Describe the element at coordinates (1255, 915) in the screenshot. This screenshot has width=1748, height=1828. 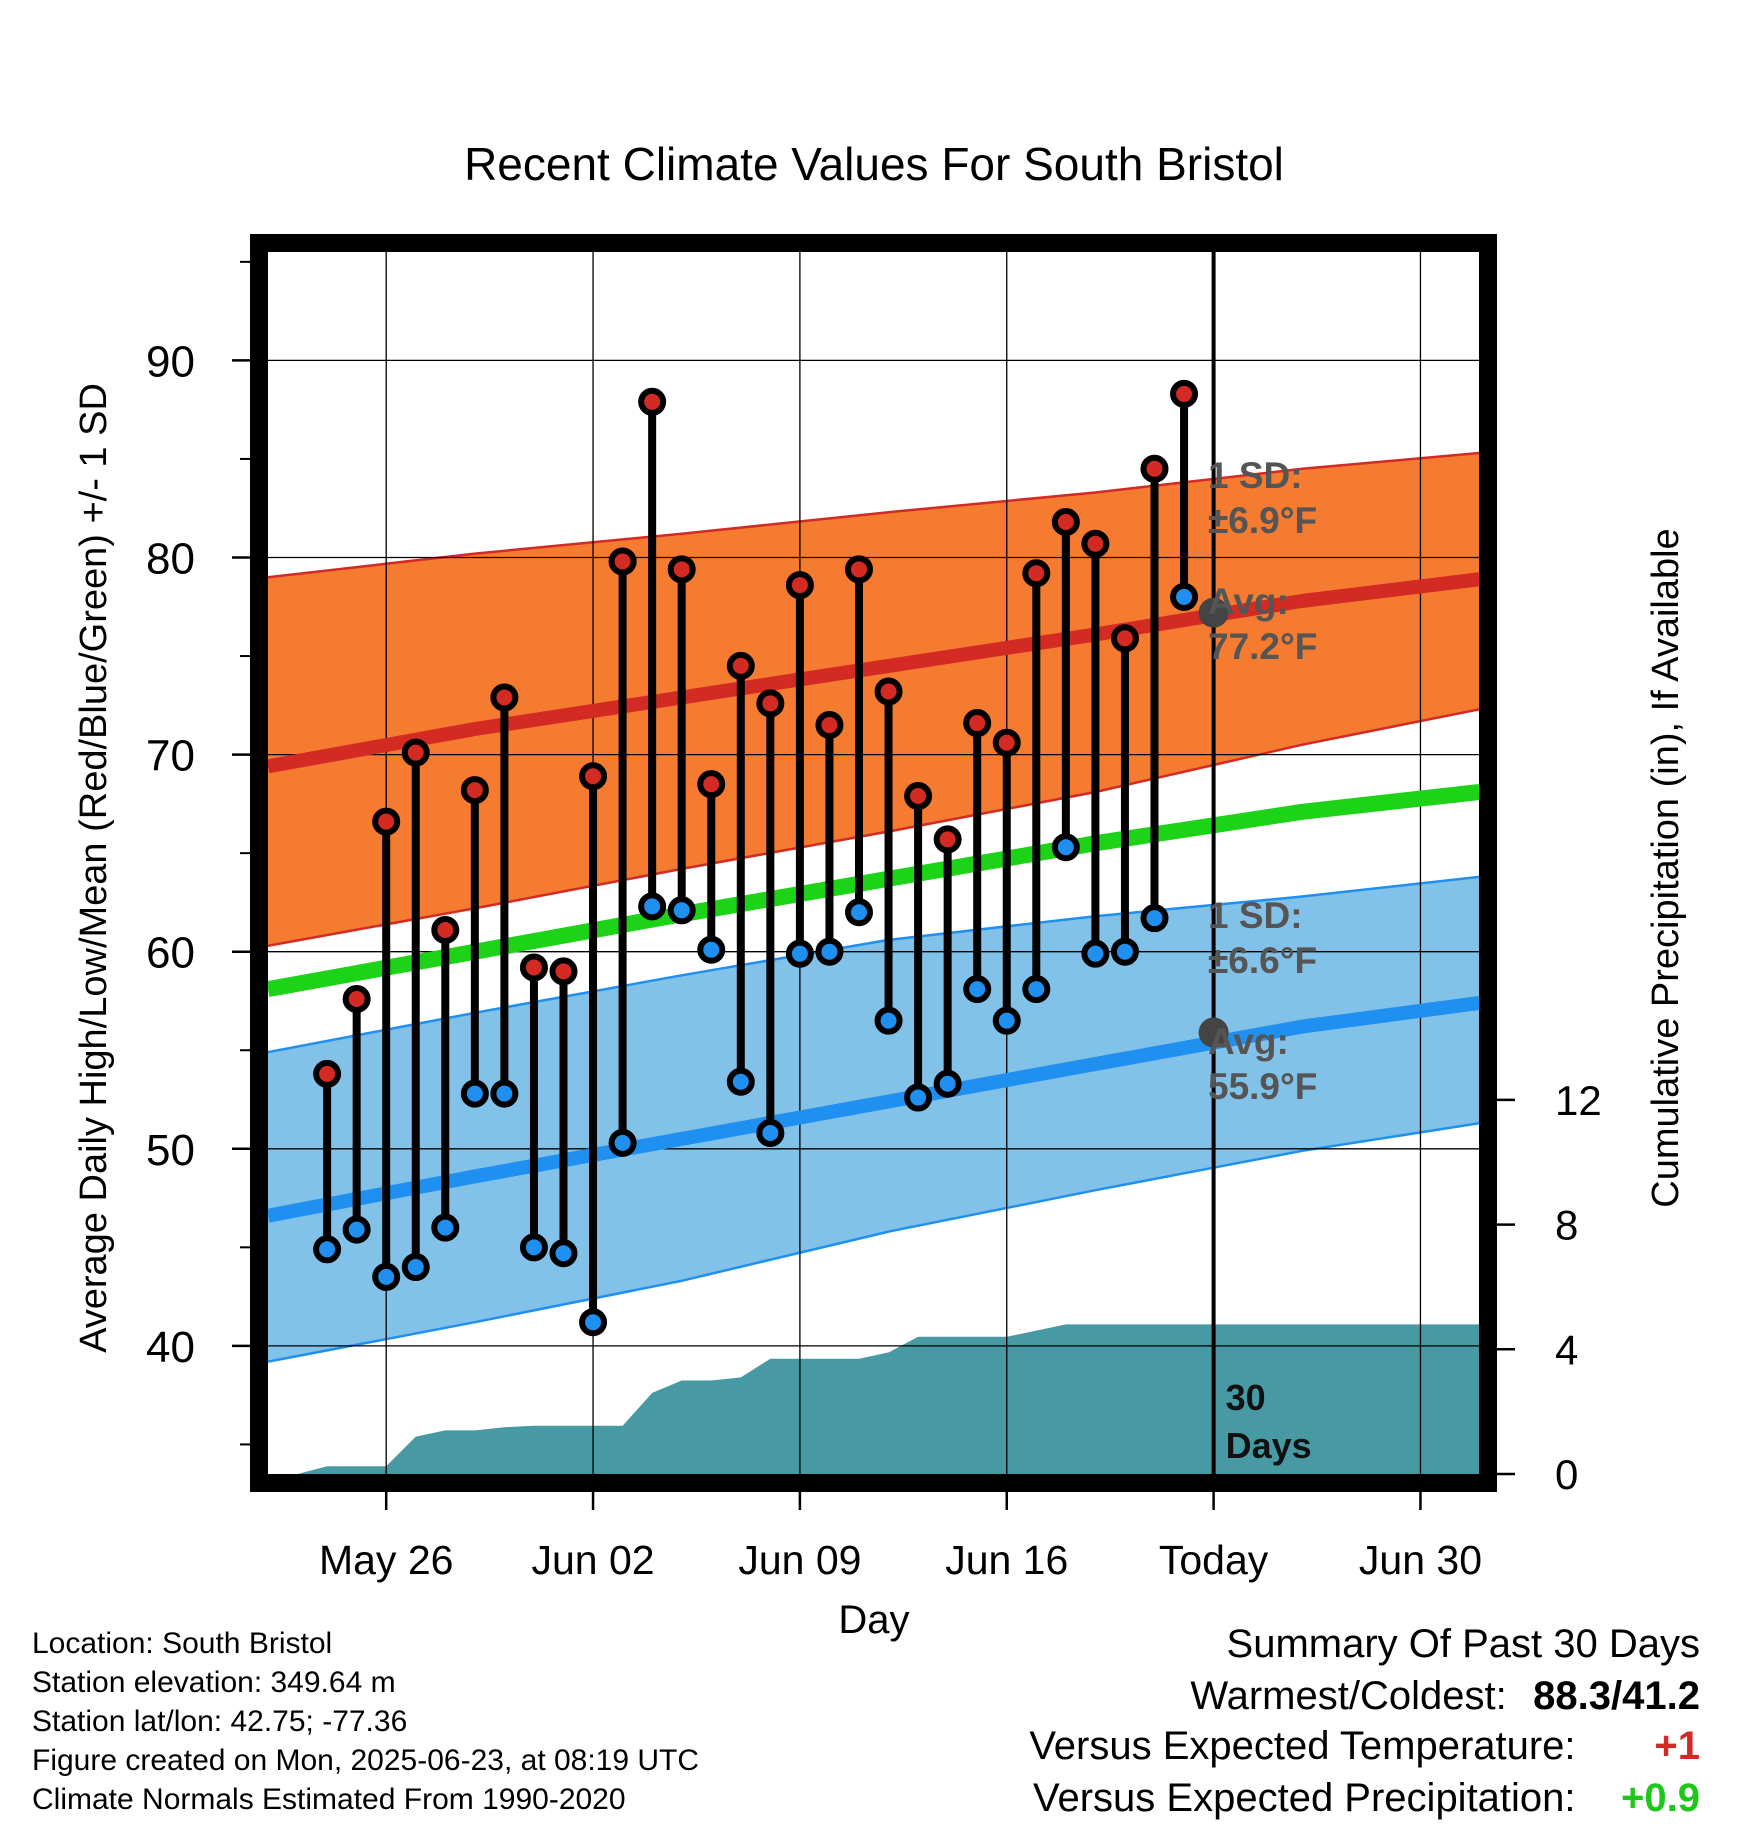
I see `low-sd-label: 1 SD:` at that location.